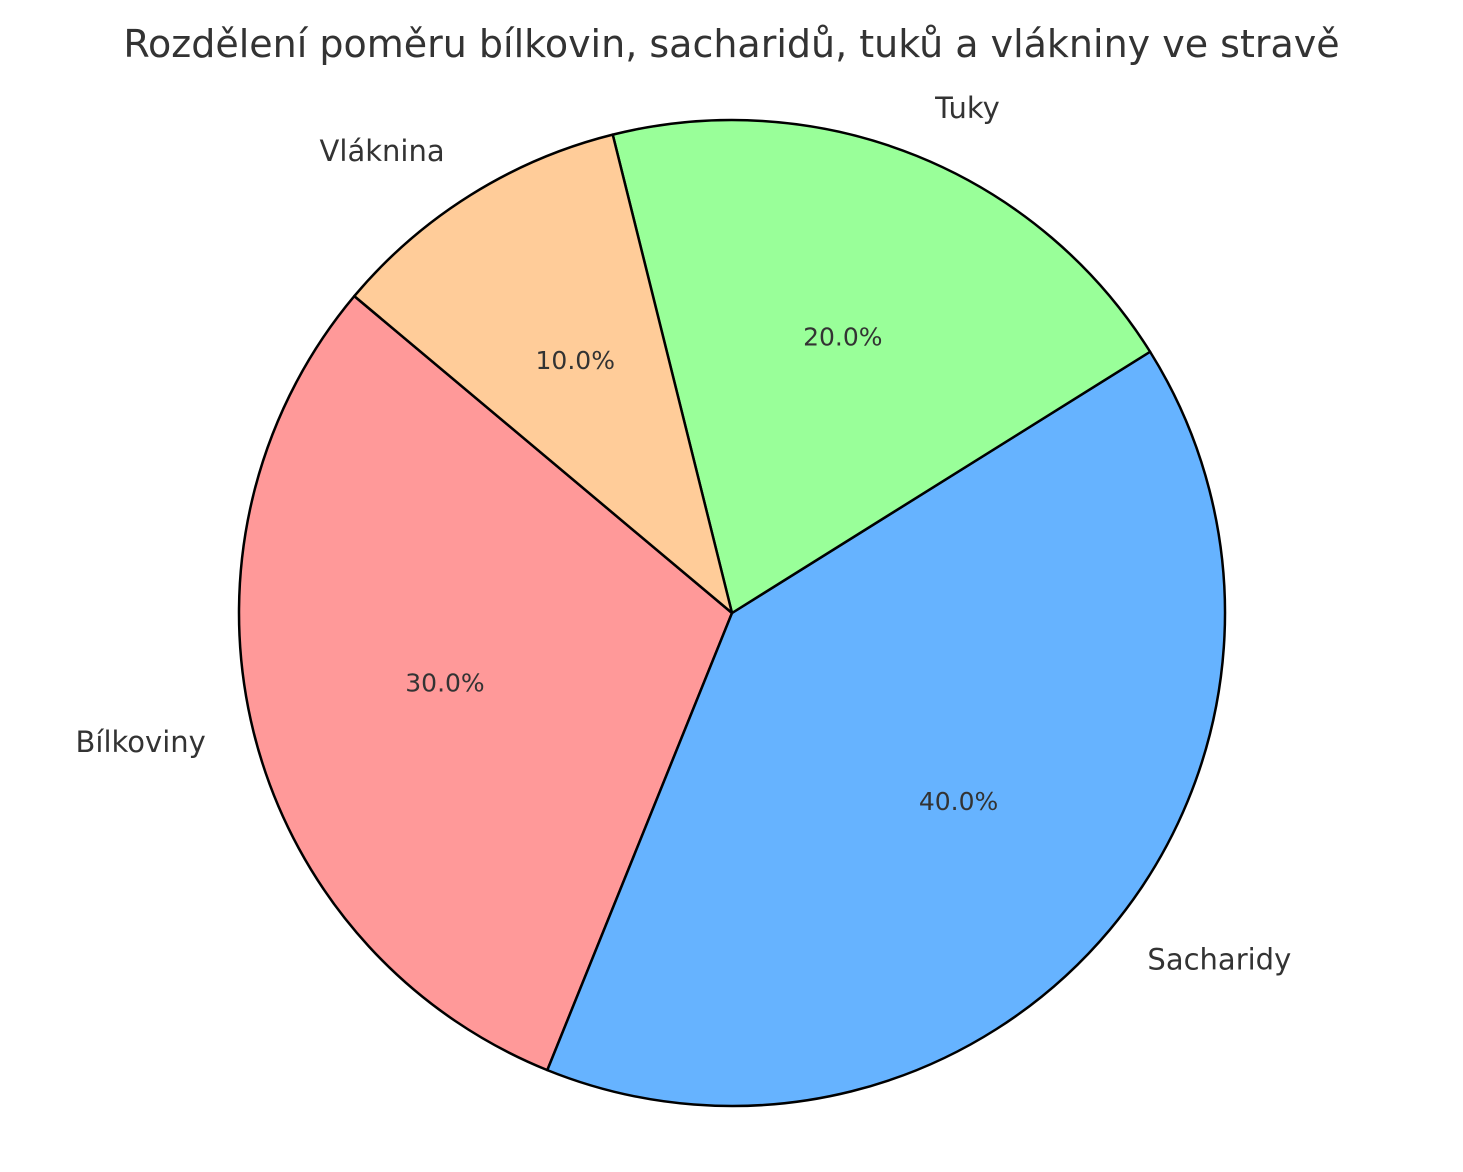  Describe the element at coordinates (575, 360) in the screenshot. I see `pie-percent-vlaknina: 10.0%` at that location.